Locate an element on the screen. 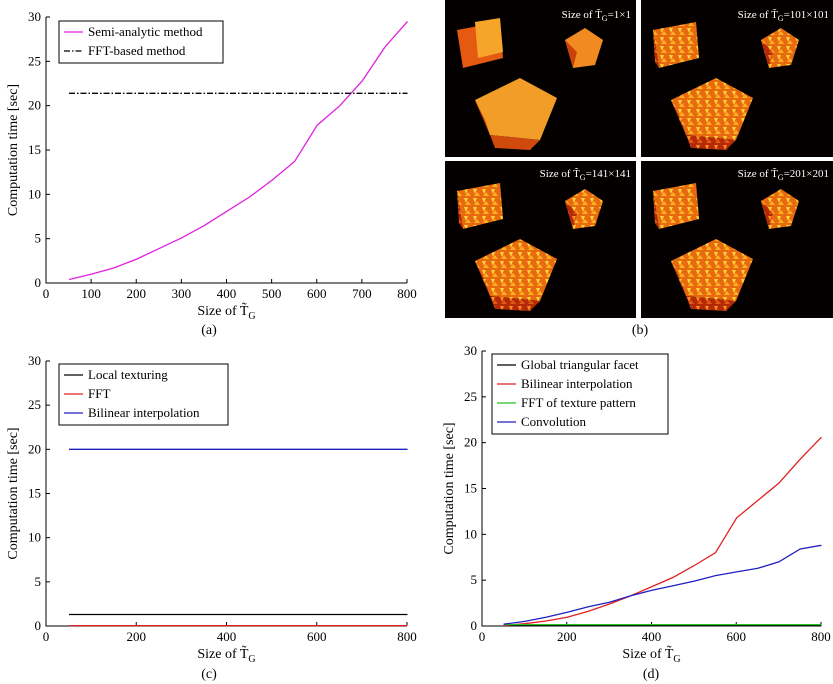 The width and height of the screenshot is (833, 684). x-tick-label: 500 is located at coordinates (272, 293).